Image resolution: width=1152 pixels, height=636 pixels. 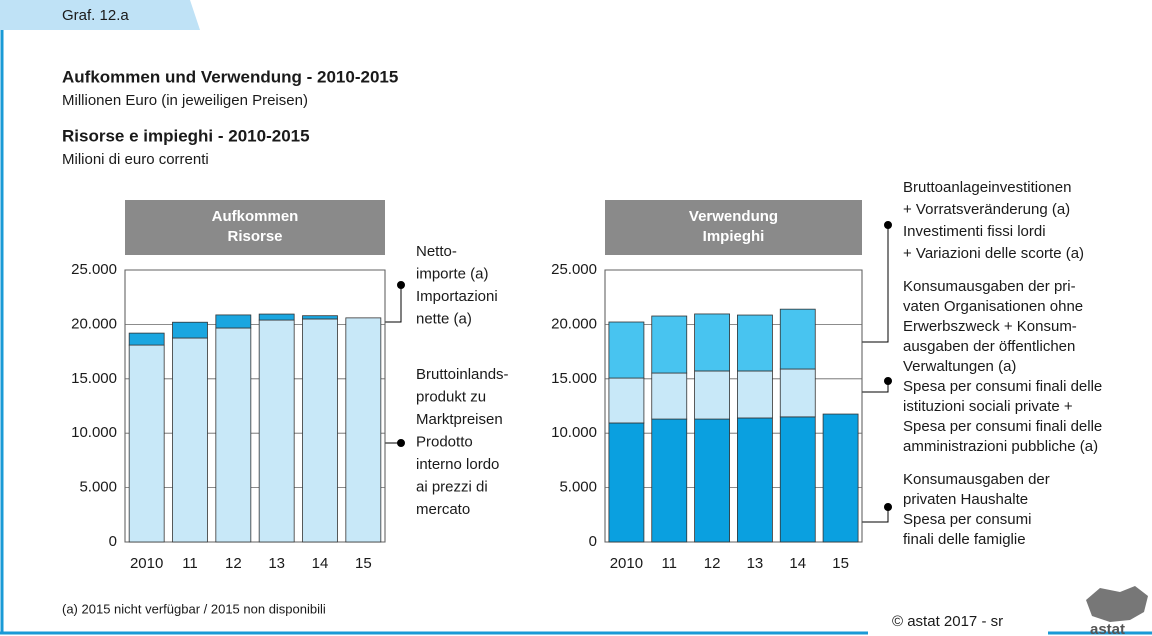 I want to click on series-label: Verwaltungen (a), so click(x=959, y=366).